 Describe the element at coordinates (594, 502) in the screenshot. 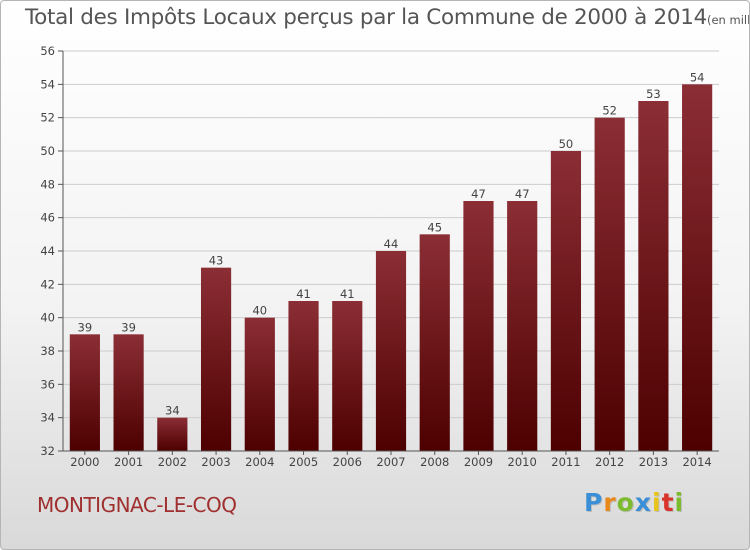

I see `logo-letter: P` at that location.